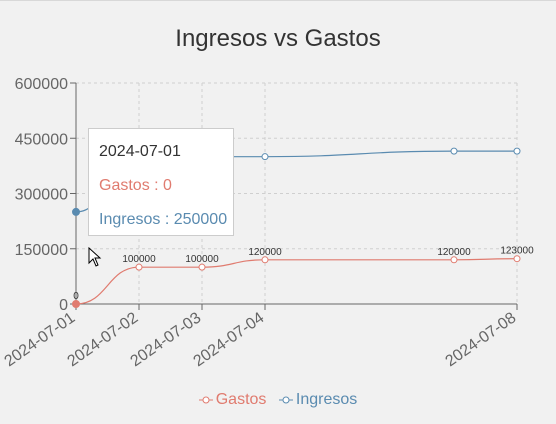 This screenshot has height=424, width=556. Describe the element at coordinates (76, 296) in the screenshot. I see `data-label-gastos: 0` at that location.